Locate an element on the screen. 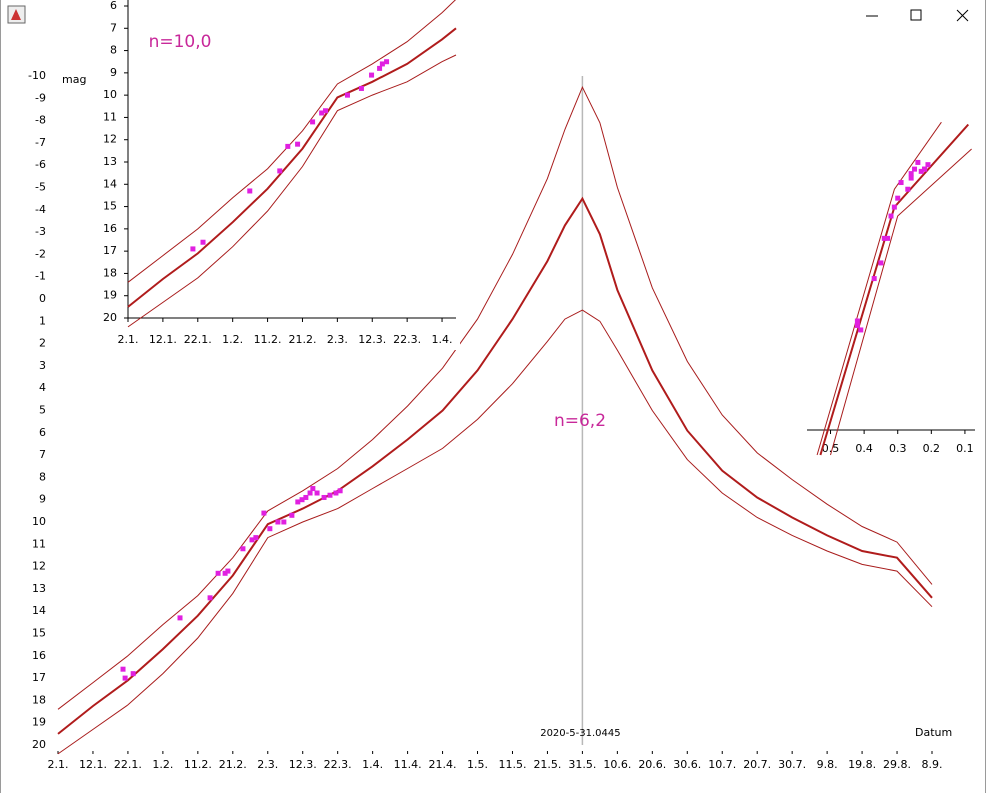 The height and width of the screenshot is (793, 986). maximize-glyph is located at coordinates (916, 15).